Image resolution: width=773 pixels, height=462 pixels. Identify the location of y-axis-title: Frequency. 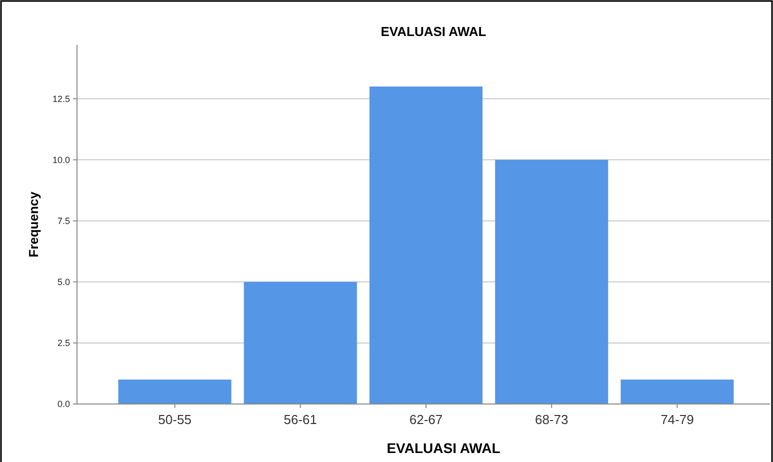
(33, 224).